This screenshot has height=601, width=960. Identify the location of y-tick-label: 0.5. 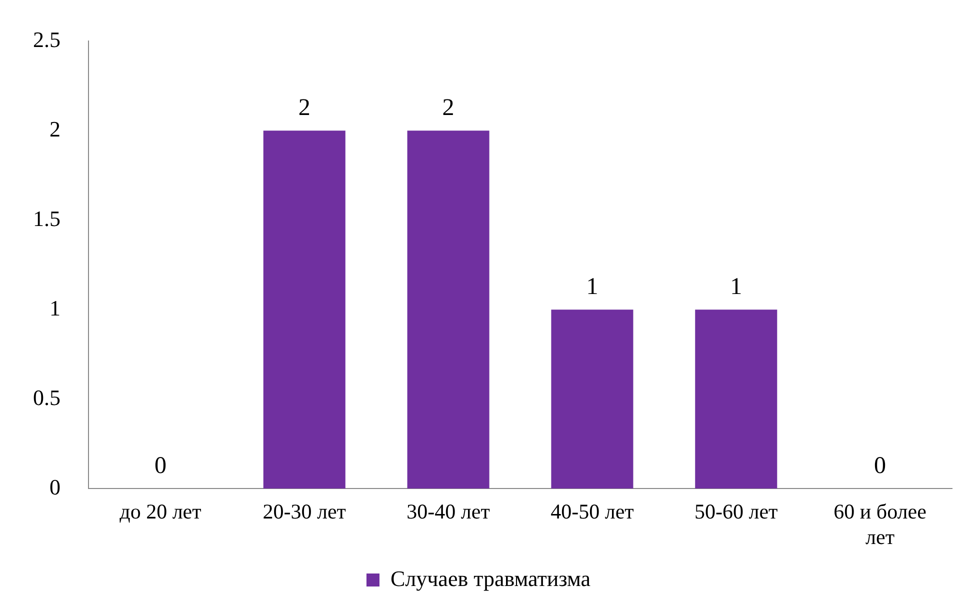
(46, 397).